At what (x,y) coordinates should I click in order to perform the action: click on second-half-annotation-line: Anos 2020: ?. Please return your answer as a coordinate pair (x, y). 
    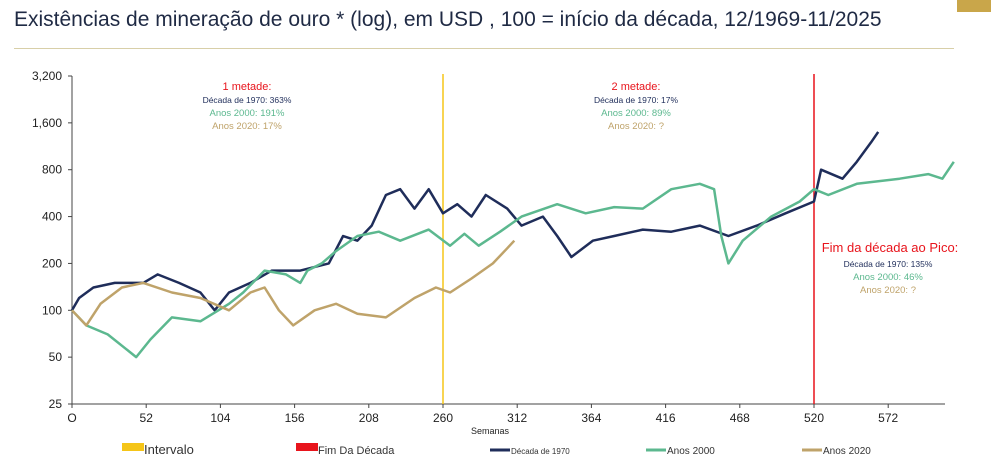
    Looking at the image, I should click on (636, 126).